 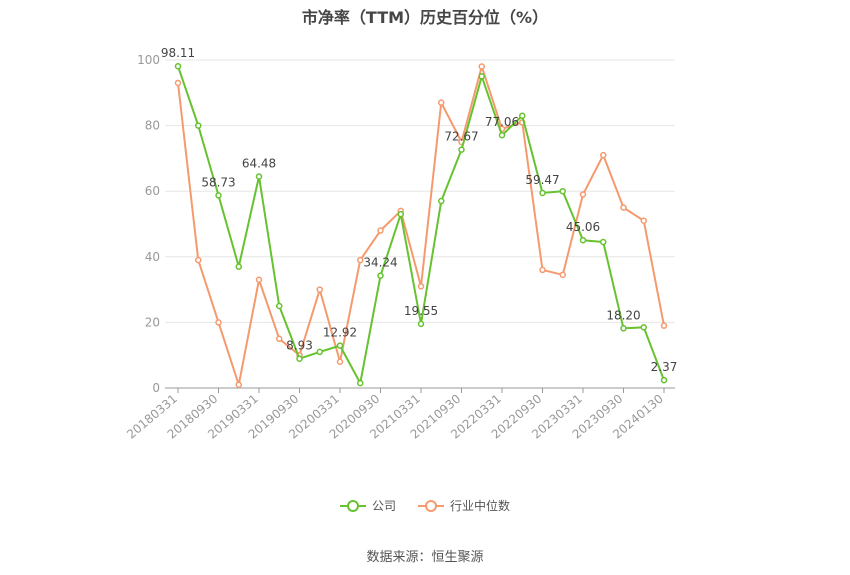 I want to click on data-label: 64.48, so click(x=259, y=164).